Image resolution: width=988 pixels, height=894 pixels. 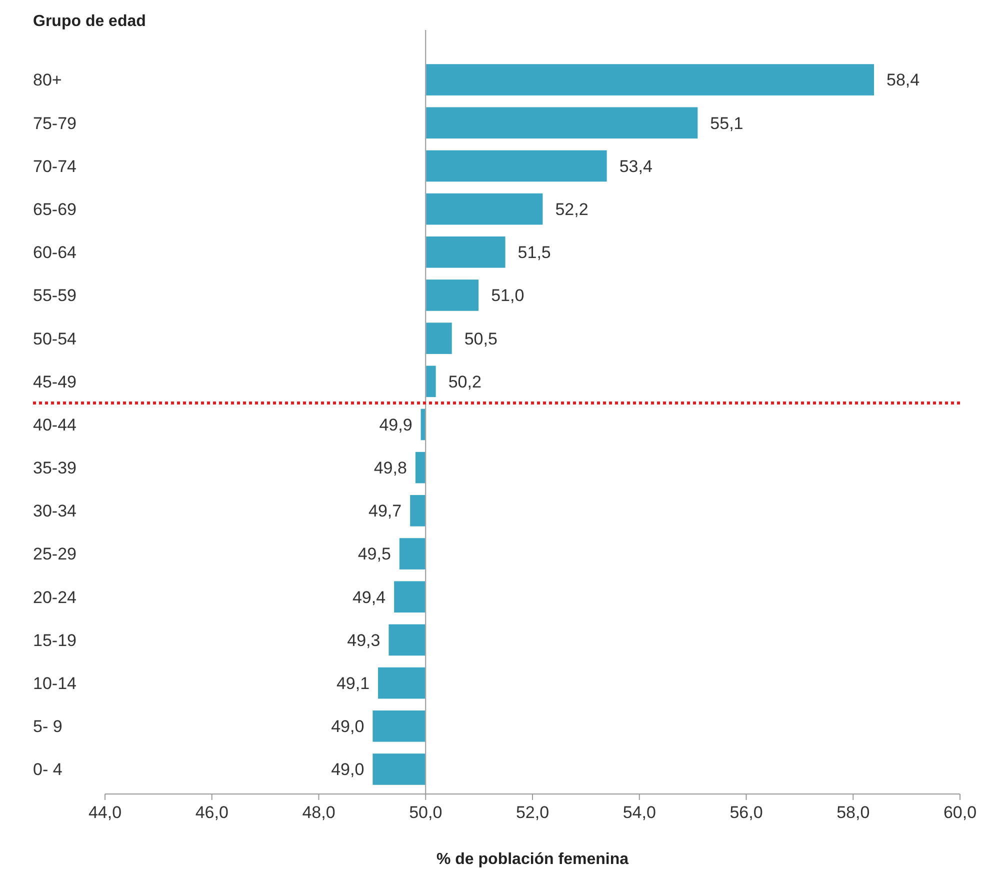 I want to click on y-tick-label: 45-49, so click(x=54, y=382).